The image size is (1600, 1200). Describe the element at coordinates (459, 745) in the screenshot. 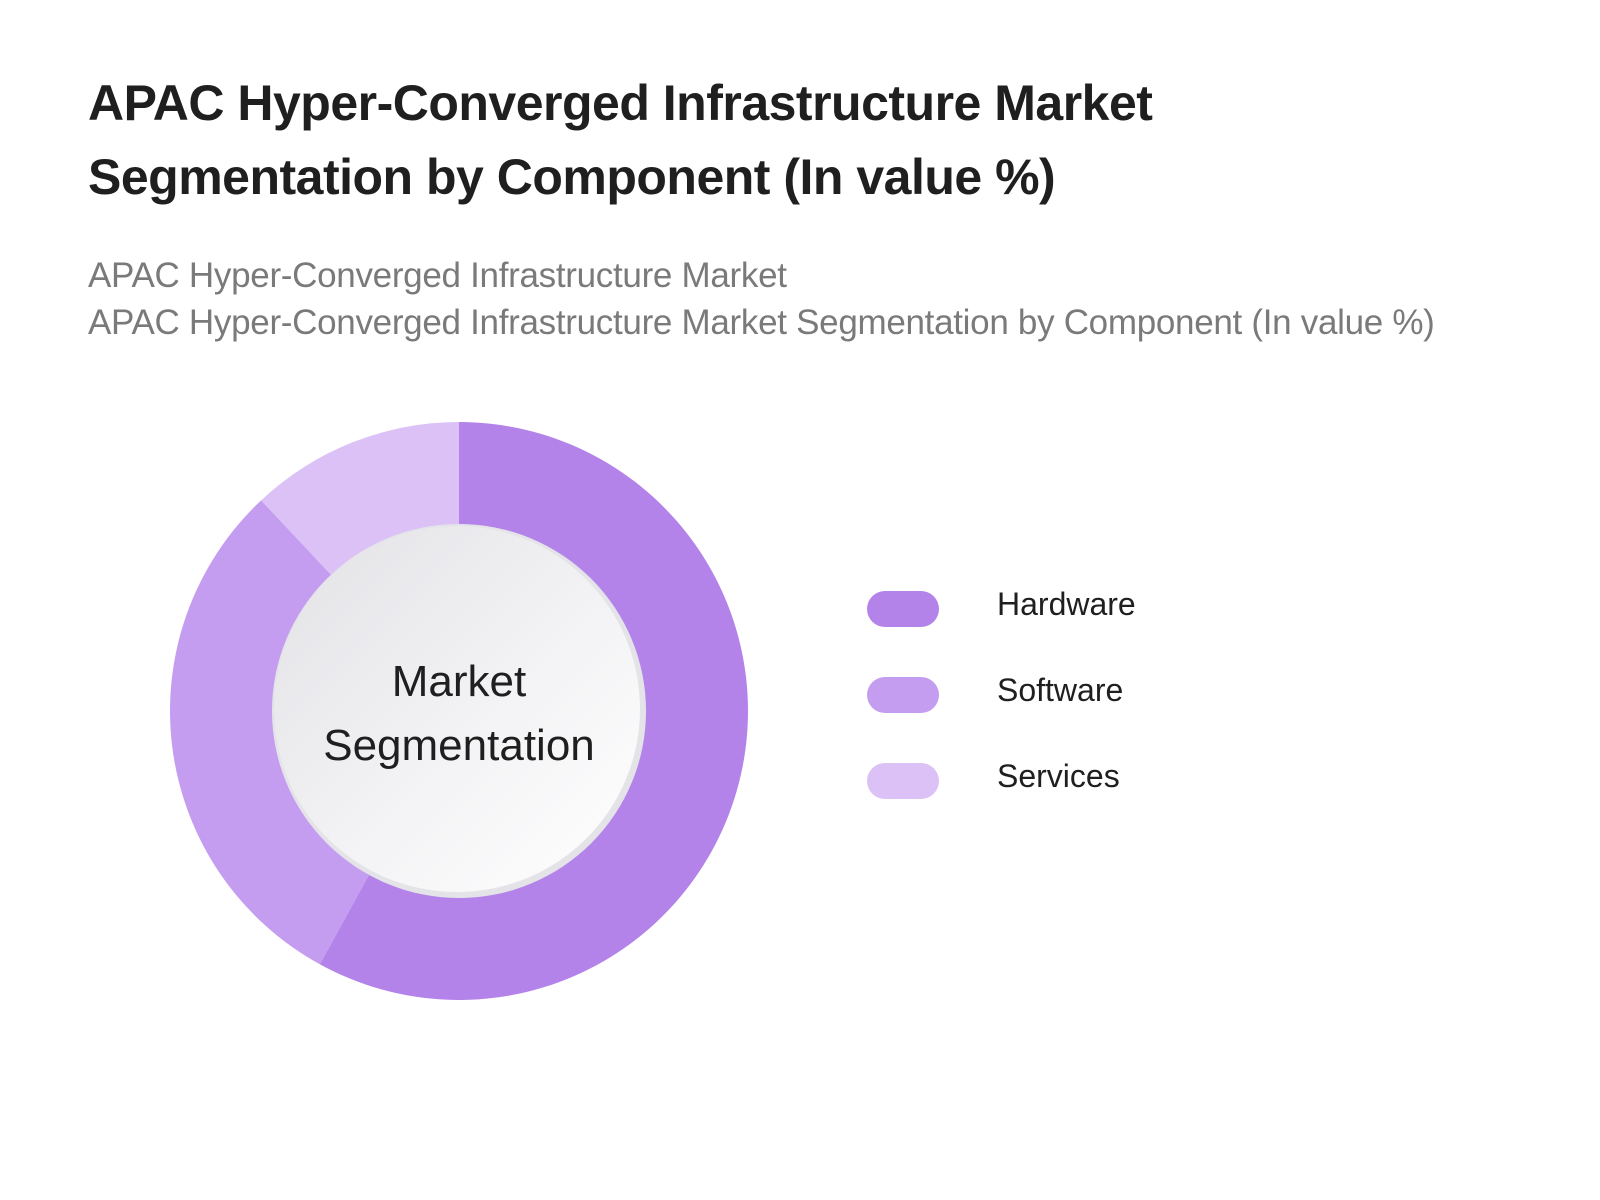

I see `center-label-line-2: Segmentation` at that location.